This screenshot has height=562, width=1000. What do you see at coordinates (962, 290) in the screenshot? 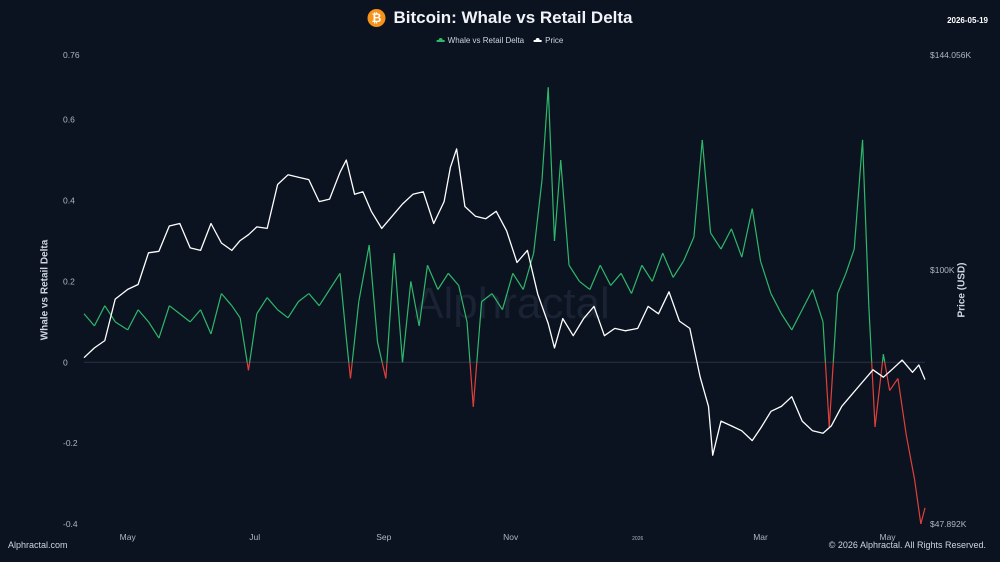
I see `right-axis-title: Price (USD)` at bounding box center [962, 290].